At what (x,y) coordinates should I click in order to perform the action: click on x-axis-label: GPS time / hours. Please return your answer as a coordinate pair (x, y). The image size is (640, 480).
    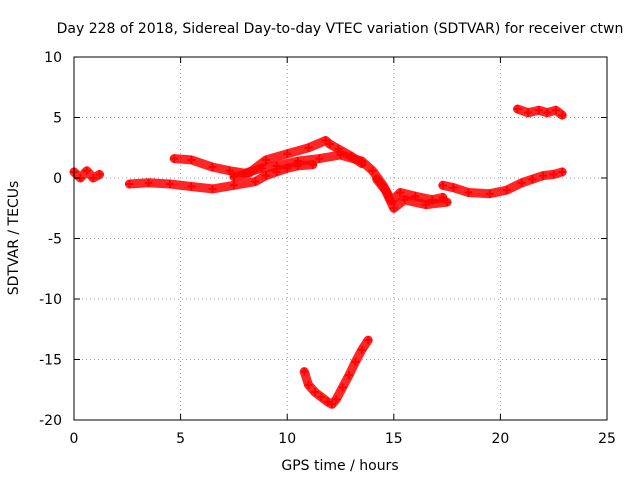
    Looking at the image, I should click on (339, 466).